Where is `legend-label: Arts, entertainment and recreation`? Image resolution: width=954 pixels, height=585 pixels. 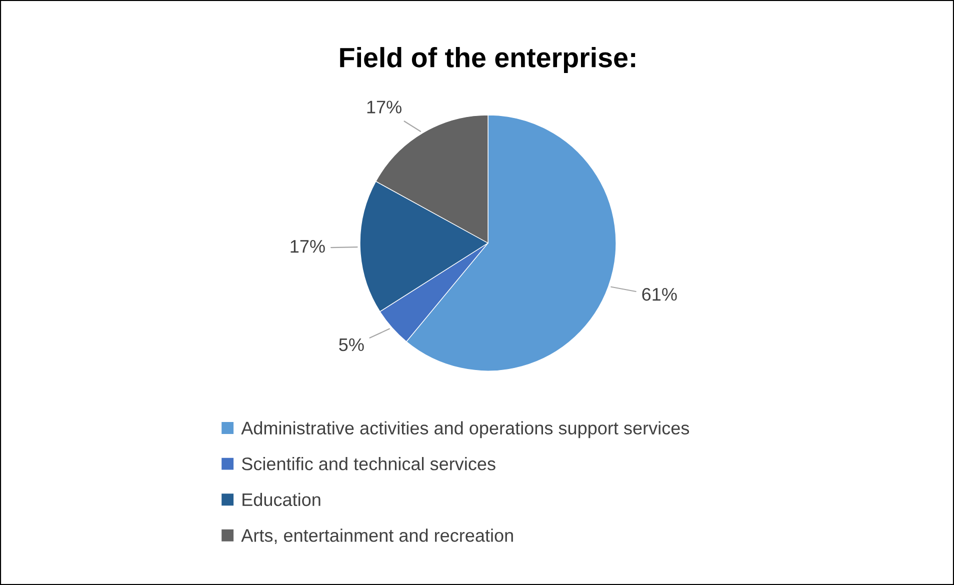
legend-label: Arts, entertainment and recreation is located at coordinates (377, 536).